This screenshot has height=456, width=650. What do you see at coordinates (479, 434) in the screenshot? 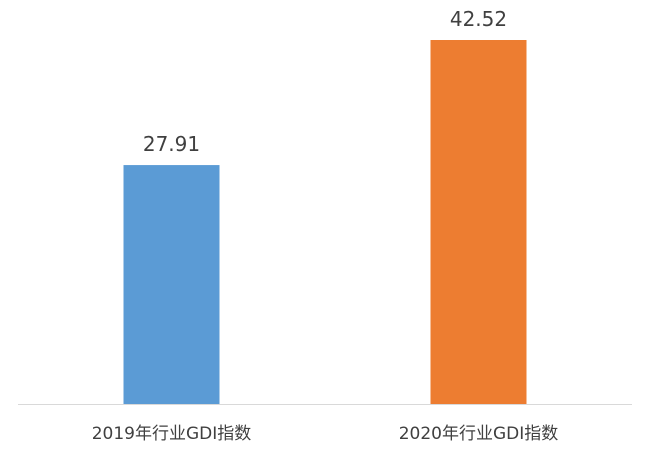
I see `category-label-1: 2020年行业GDI指数` at bounding box center [479, 434].